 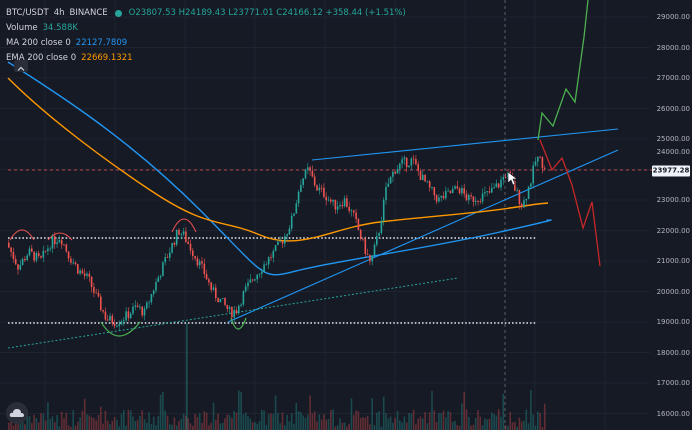 I want to click on legend-ema-row: EMA 200 close 0 22669.1321, so click(x=206, y=58).